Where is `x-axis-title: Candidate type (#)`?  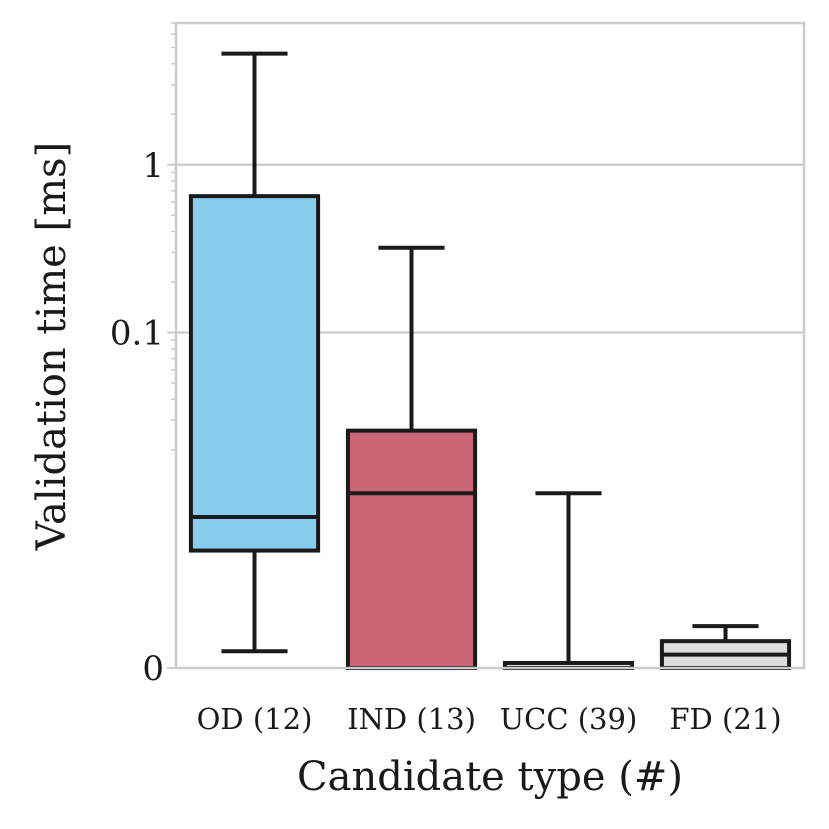
x-axis-title: Candidate type (#) is located at coordinates (490, 777).